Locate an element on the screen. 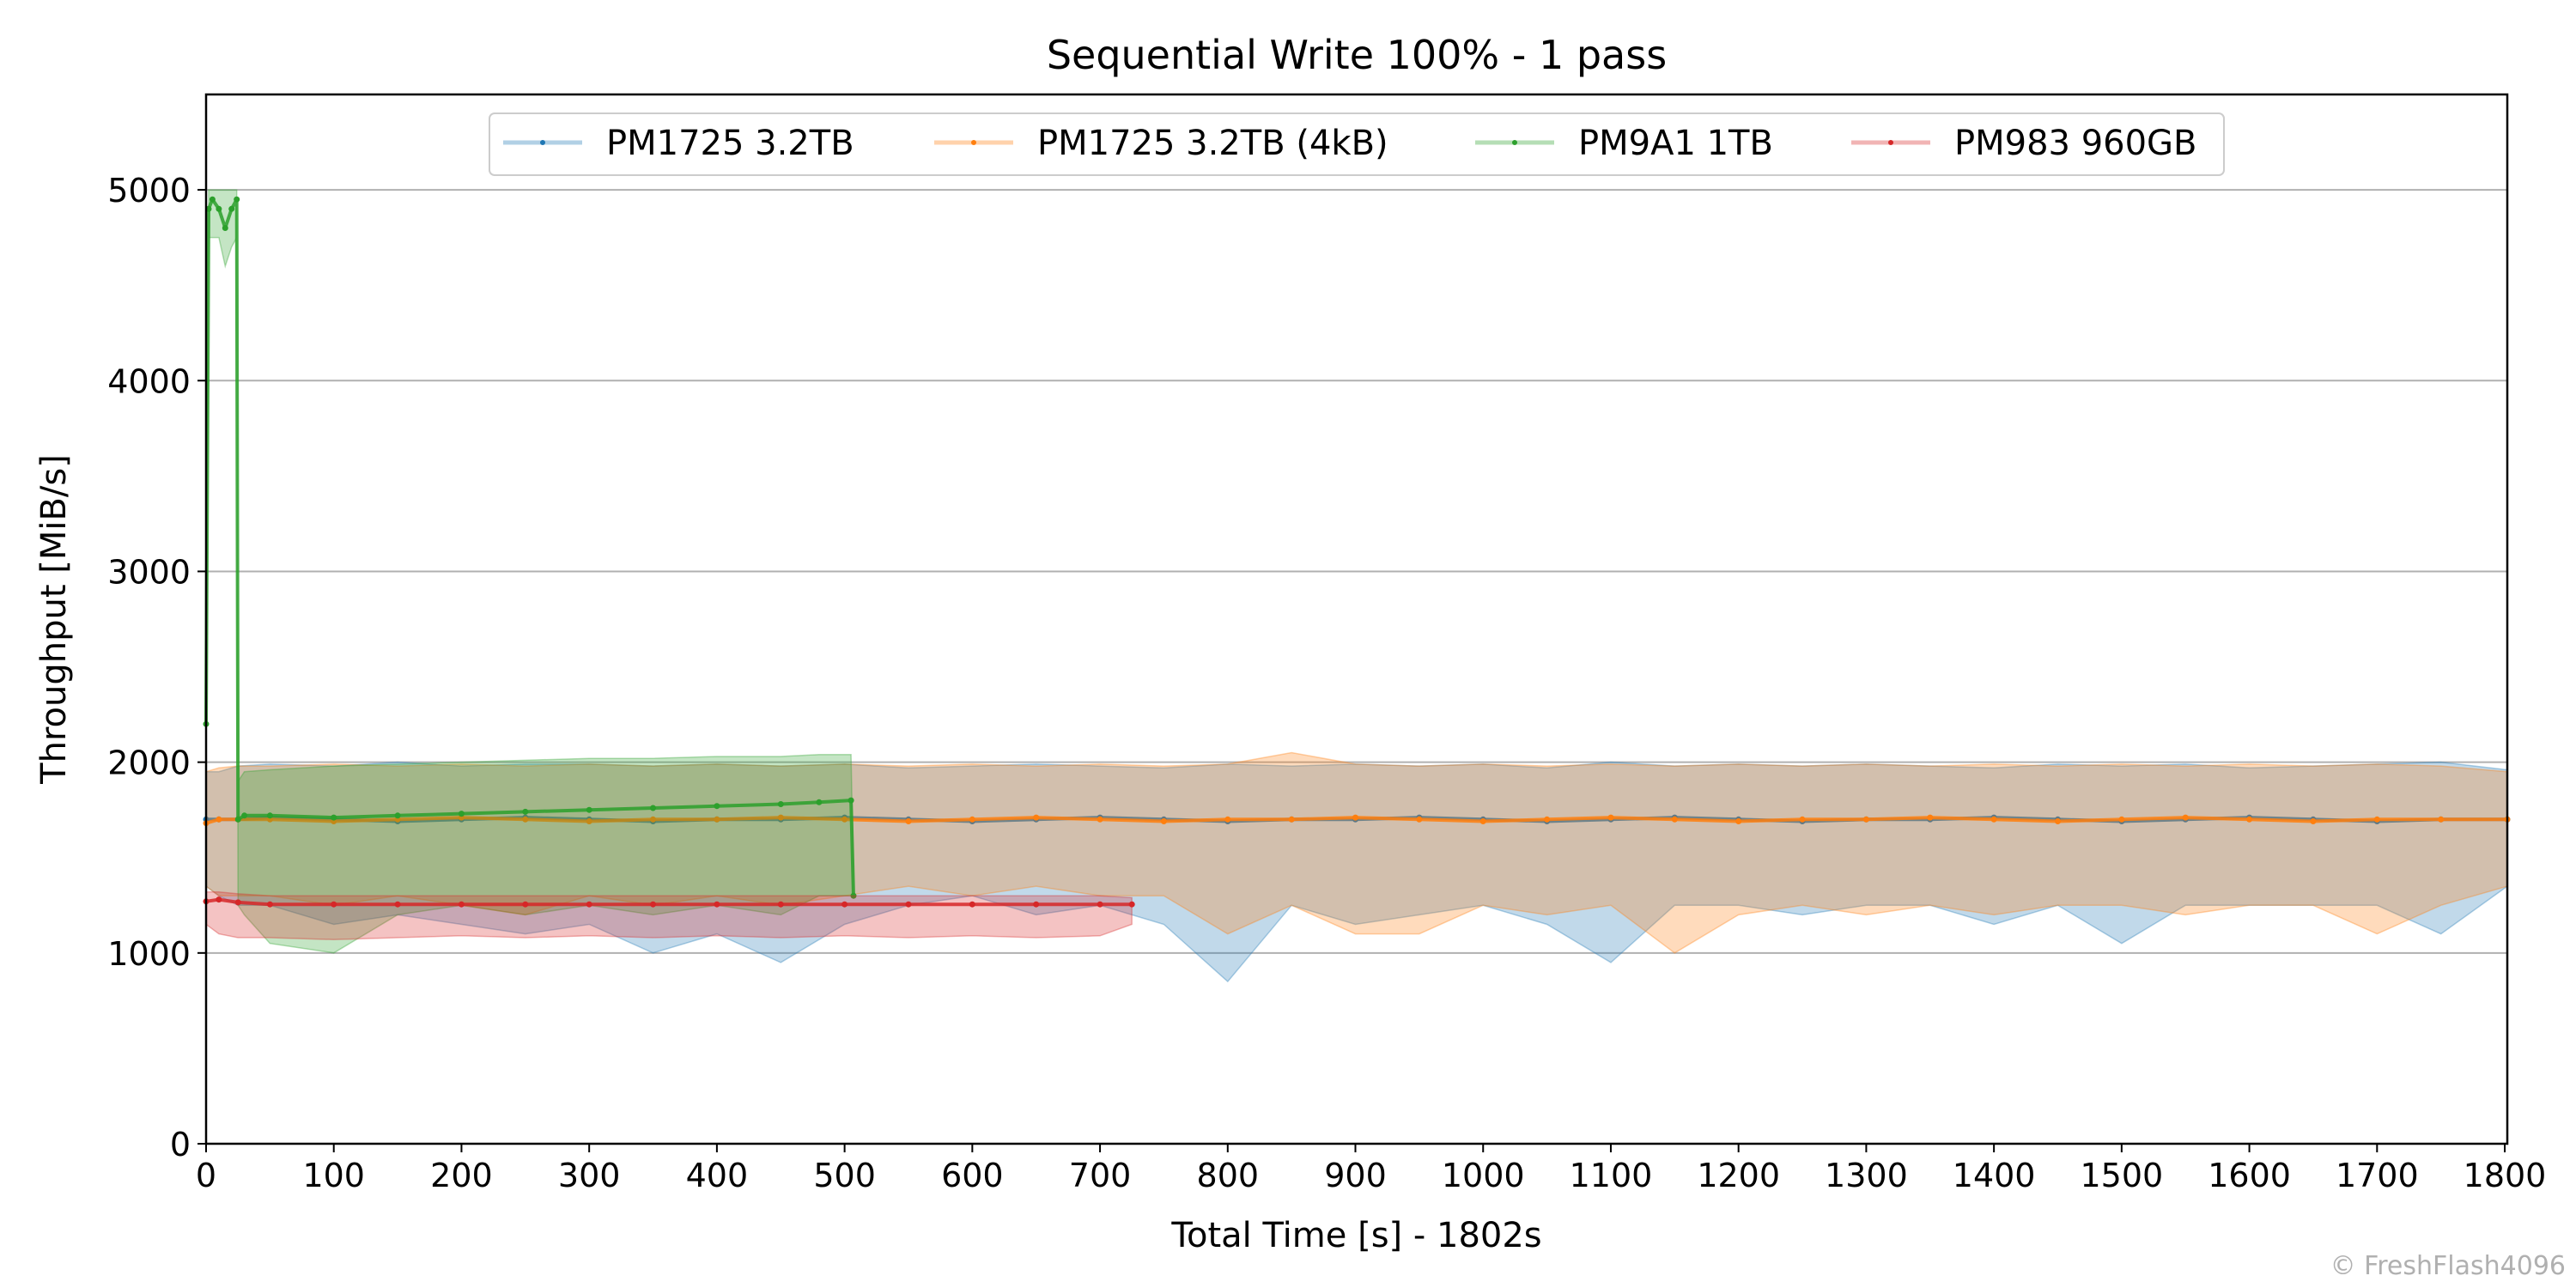 The image size is (2576, 1288). y-tick-label-3000: 3000 is located at coordinates (149, 572).